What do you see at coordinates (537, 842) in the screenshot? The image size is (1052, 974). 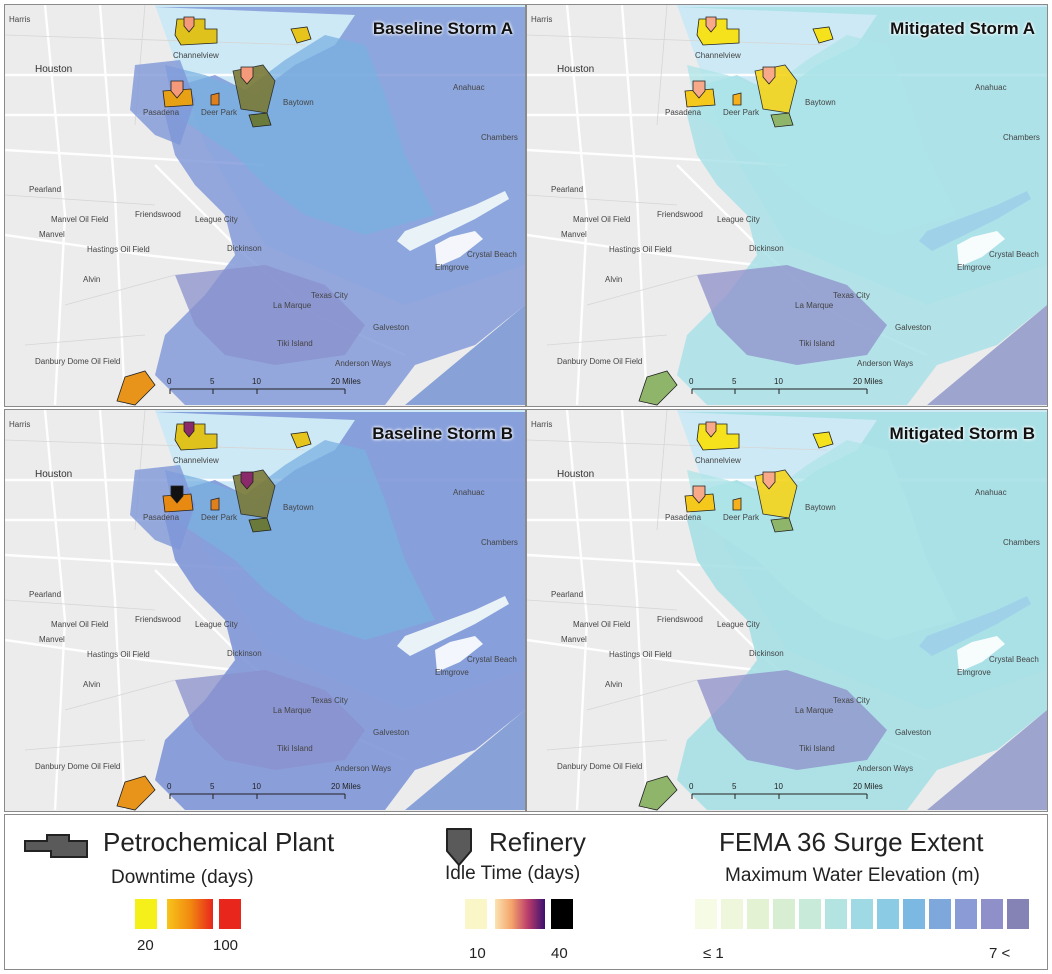 I see `refinery-legend-title: Refinery` at bounding box center [537, 842].